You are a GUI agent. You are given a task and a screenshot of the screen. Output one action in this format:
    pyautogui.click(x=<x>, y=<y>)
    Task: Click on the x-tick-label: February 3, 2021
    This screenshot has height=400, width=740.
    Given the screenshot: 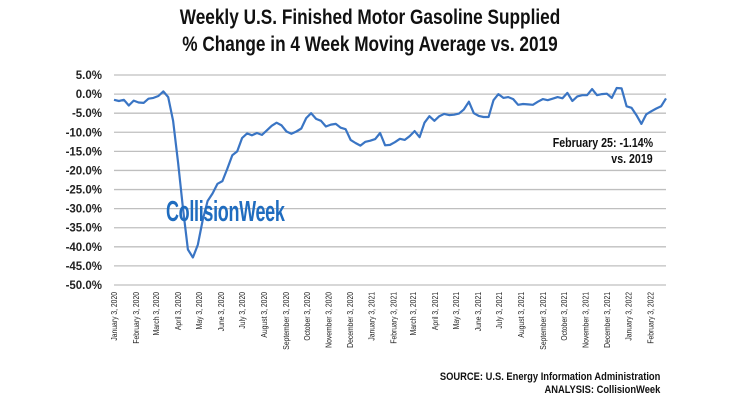 What is the action you would take?
    pyautogui.click(x=394, y=318)
    